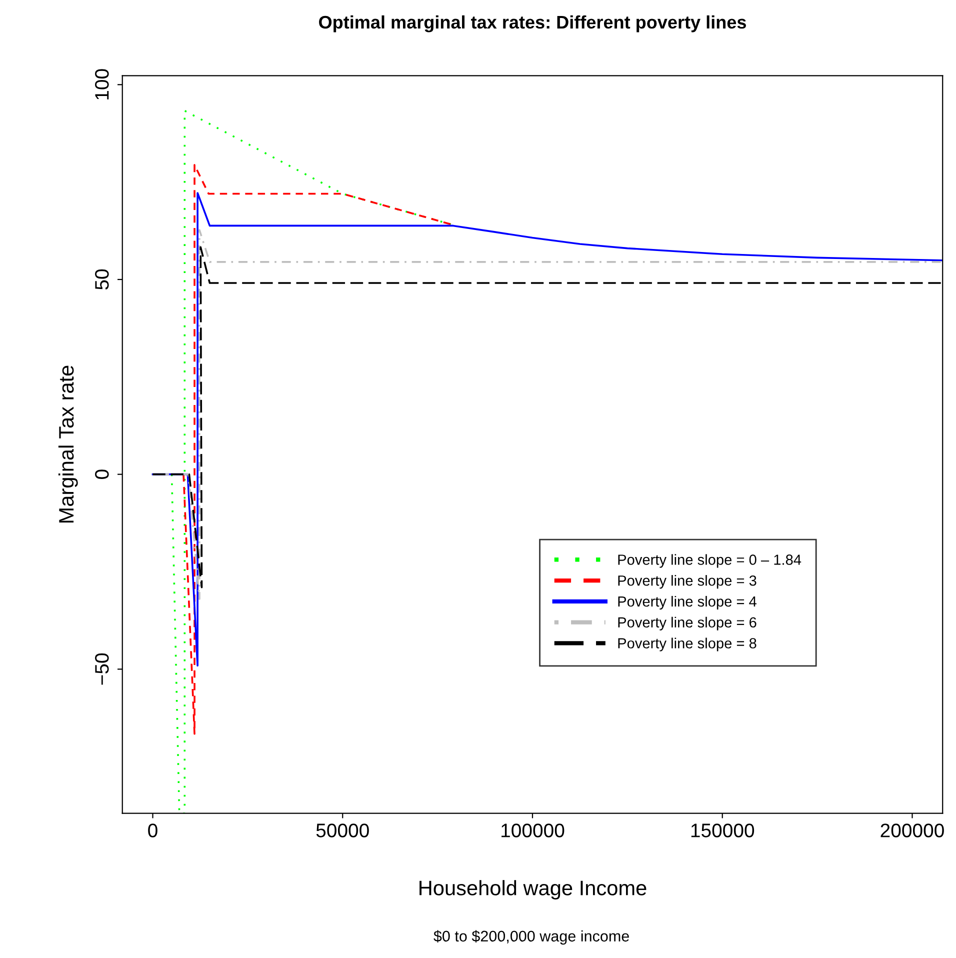 Image resolution: width=956 pixels, height=958 pixels. Describe the element at coordinates (102, 474) in the screenshot. I see `y-tick-label: 0` at that location.